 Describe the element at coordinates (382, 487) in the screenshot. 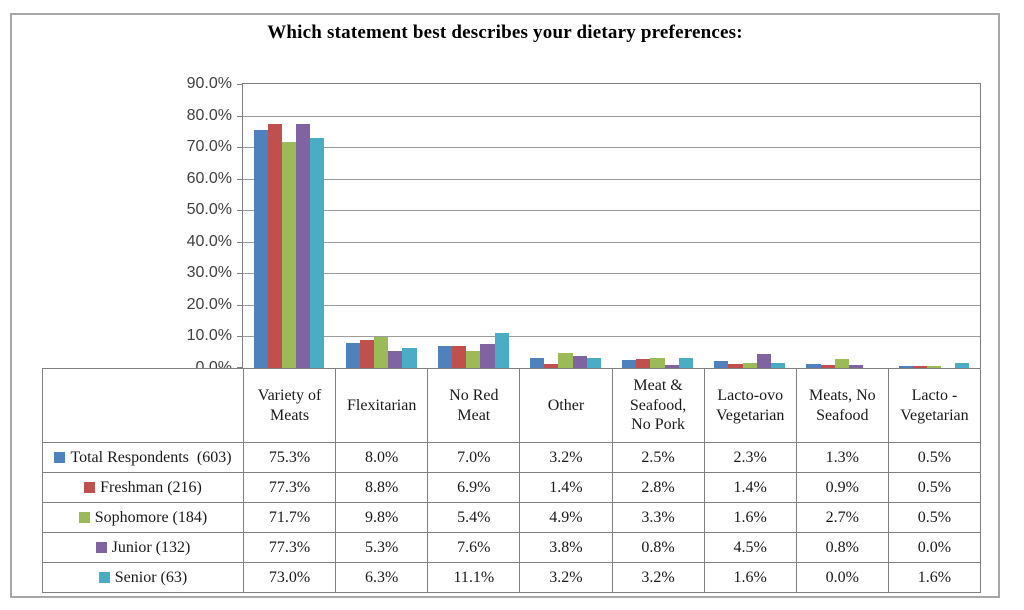

I see `value-cell-s1-c1: 8.8%` at that location.